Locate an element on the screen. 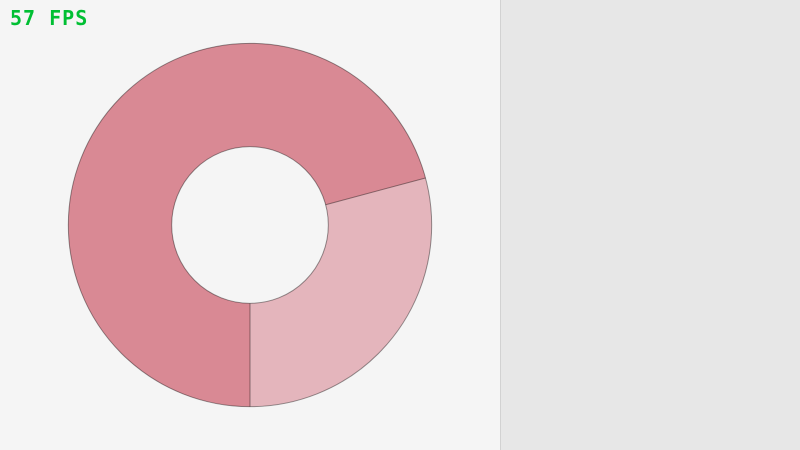  checkbox-row-draw-ringlines: Draw RingLines is located at coordinates (650, 359).